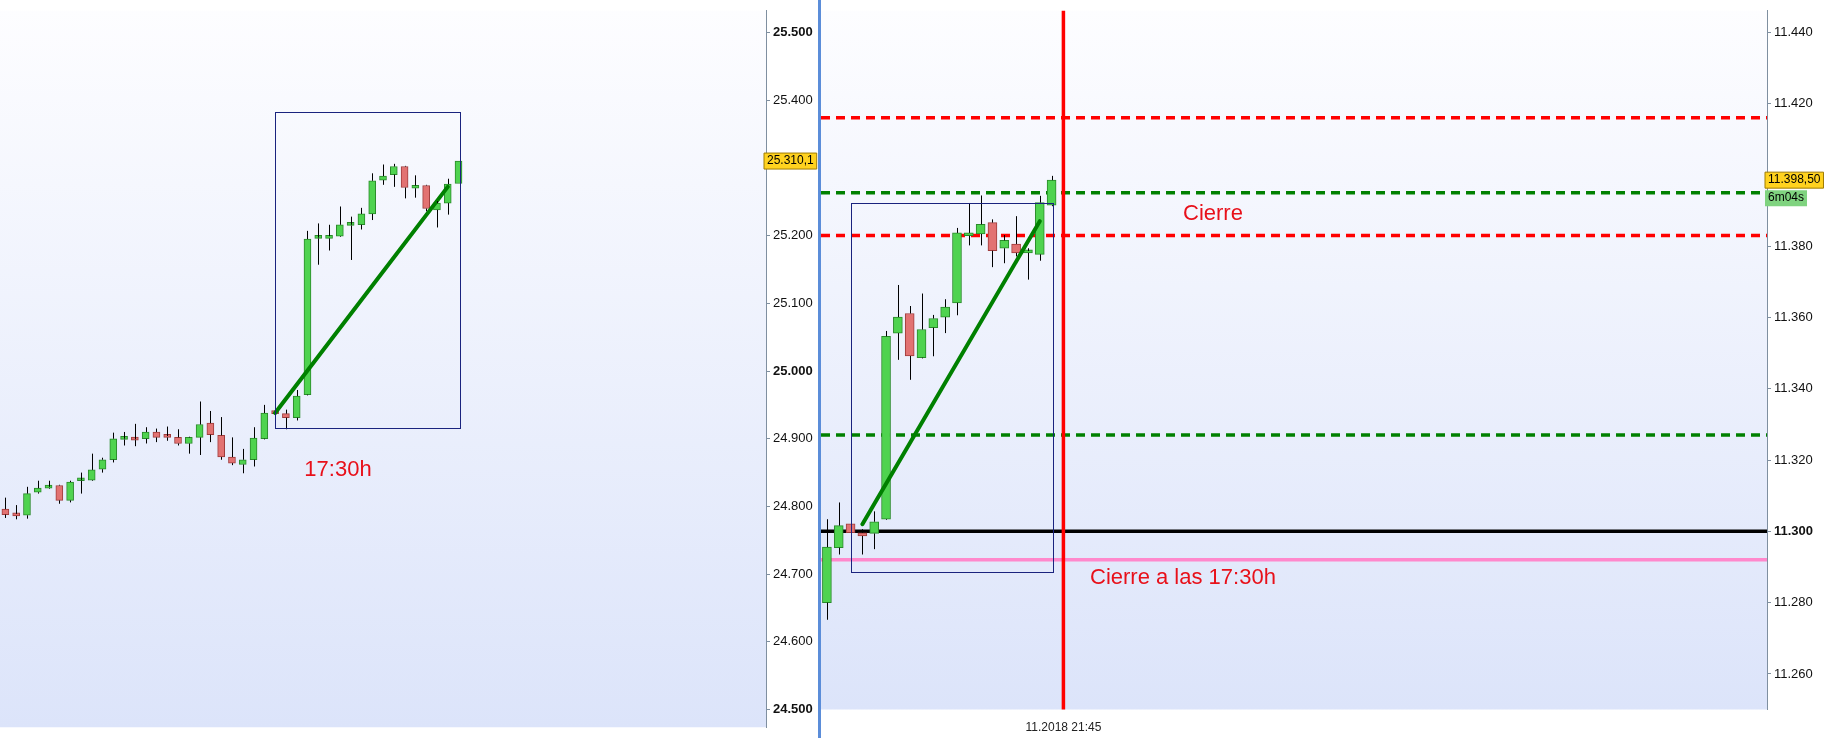  What do you see at coordinates (1793, 31) in the screenshot?
I see `y-tick-label: 11.440` at bounding box center [1793, 31].